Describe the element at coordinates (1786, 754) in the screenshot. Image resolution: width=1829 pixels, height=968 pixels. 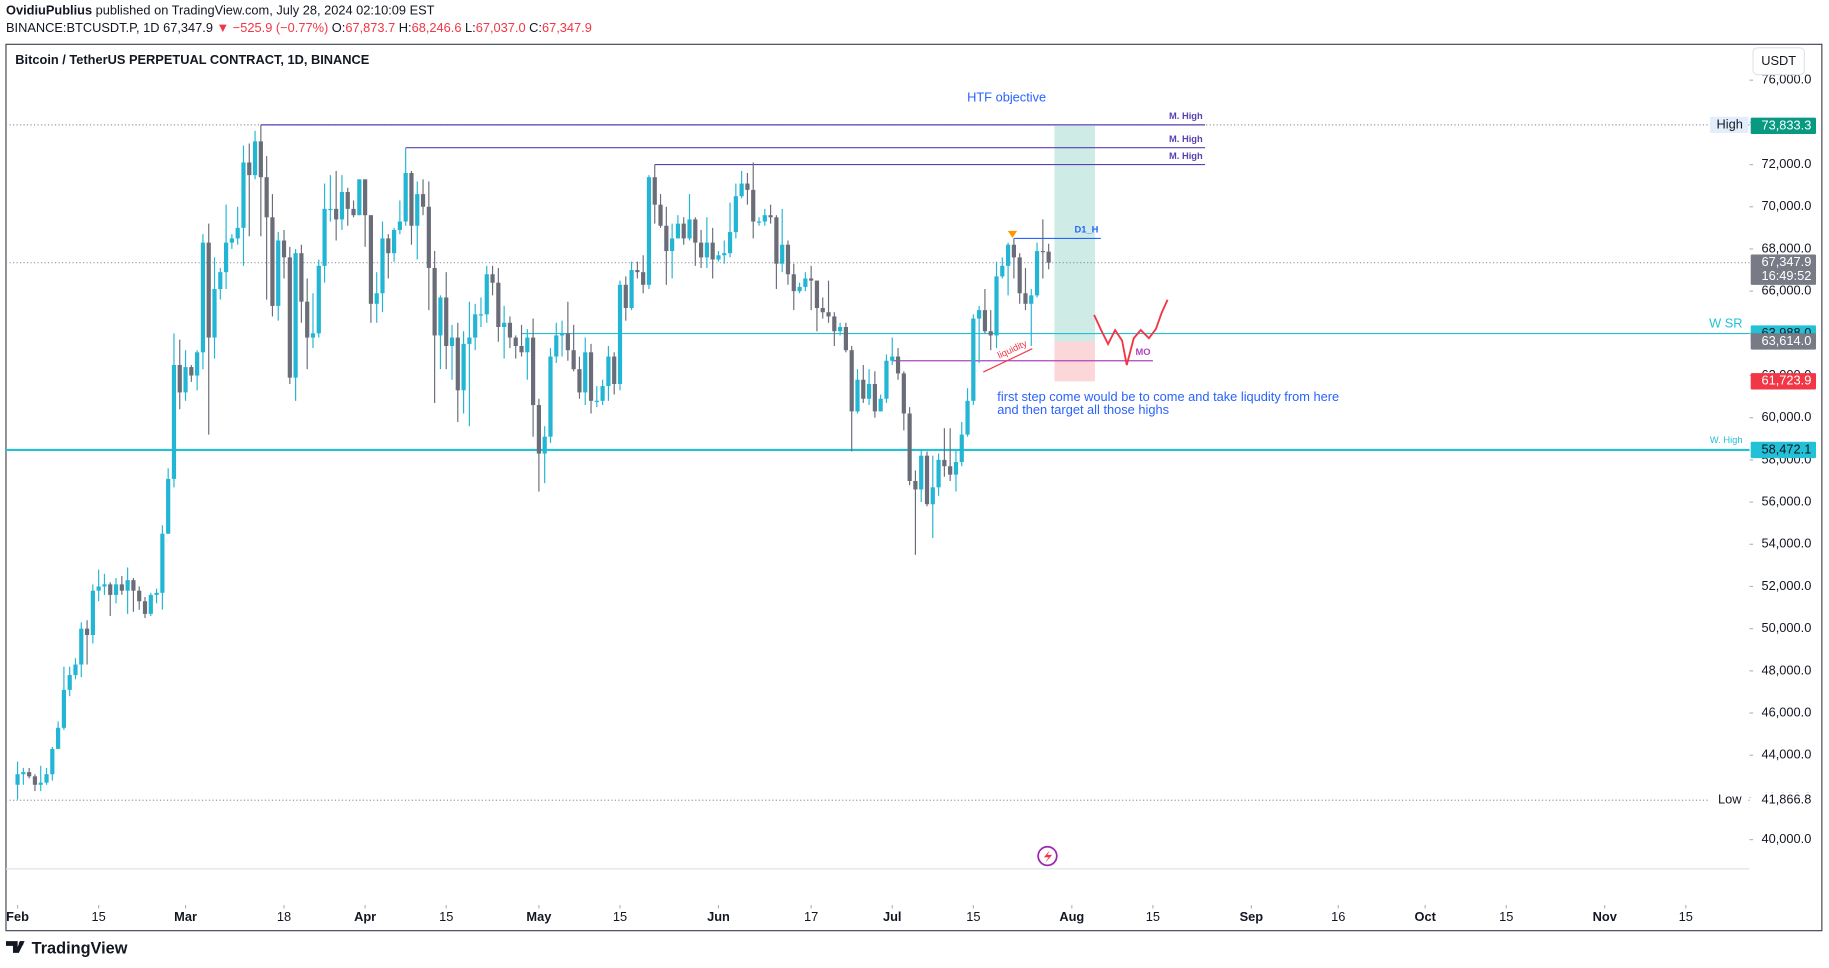
I see `y-tick-label: 44,000.0` at that location.